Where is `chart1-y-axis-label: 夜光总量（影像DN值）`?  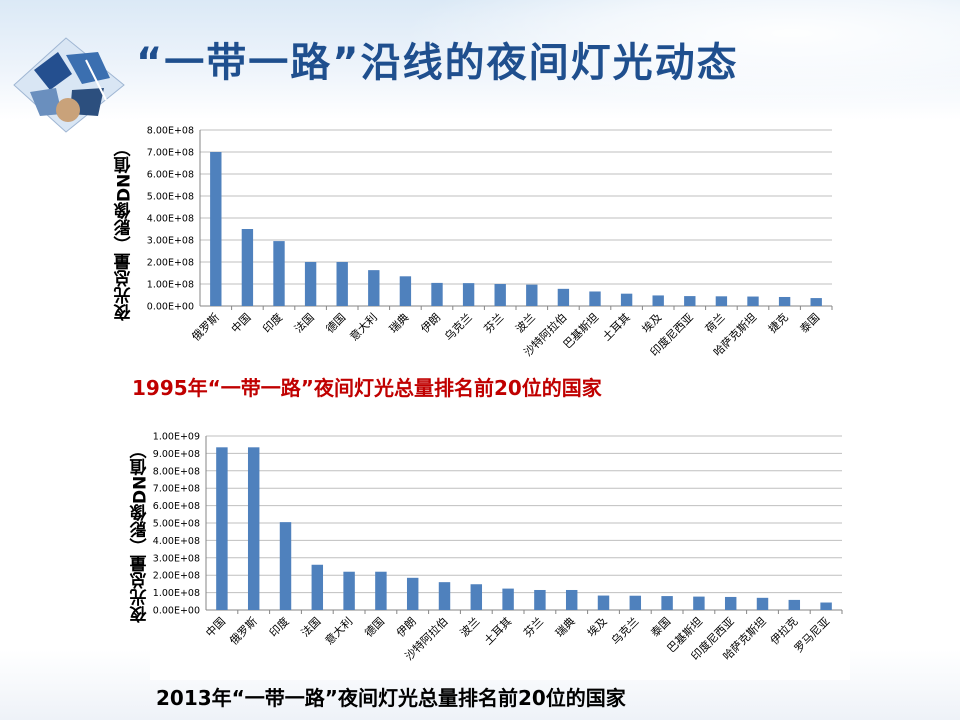 chart1-y-axis-label: 夜光总量（影像DN值） is located at coordinates (124, 230).